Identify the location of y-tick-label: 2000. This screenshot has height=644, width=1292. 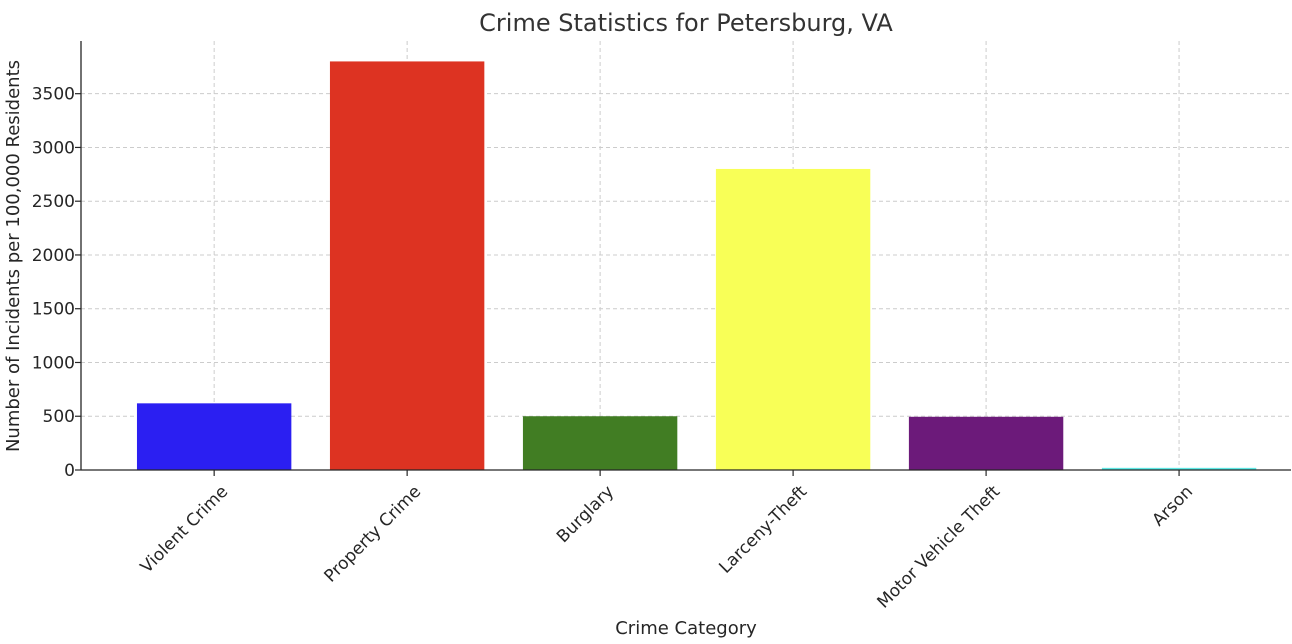
(53, 256).